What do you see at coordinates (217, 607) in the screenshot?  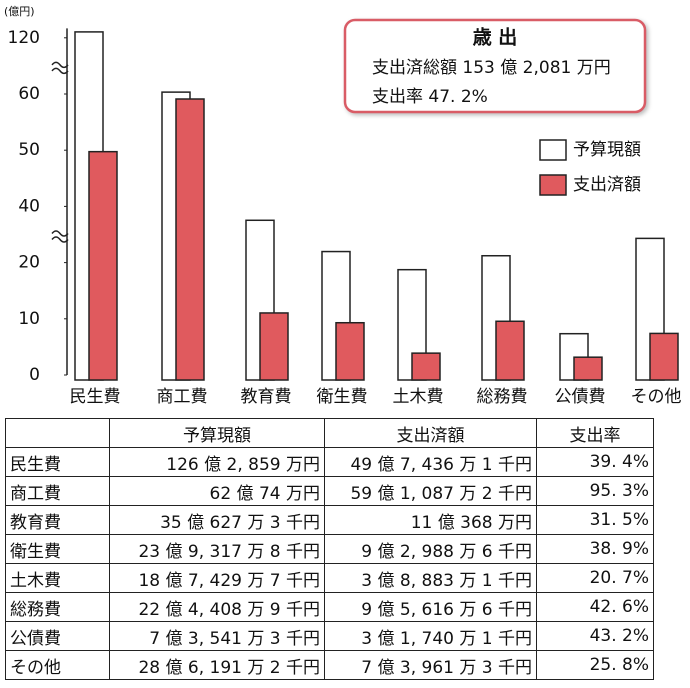 I see `value-cell: 22 億 4, 408 万 9 千円` at bounding box center [217, 607].